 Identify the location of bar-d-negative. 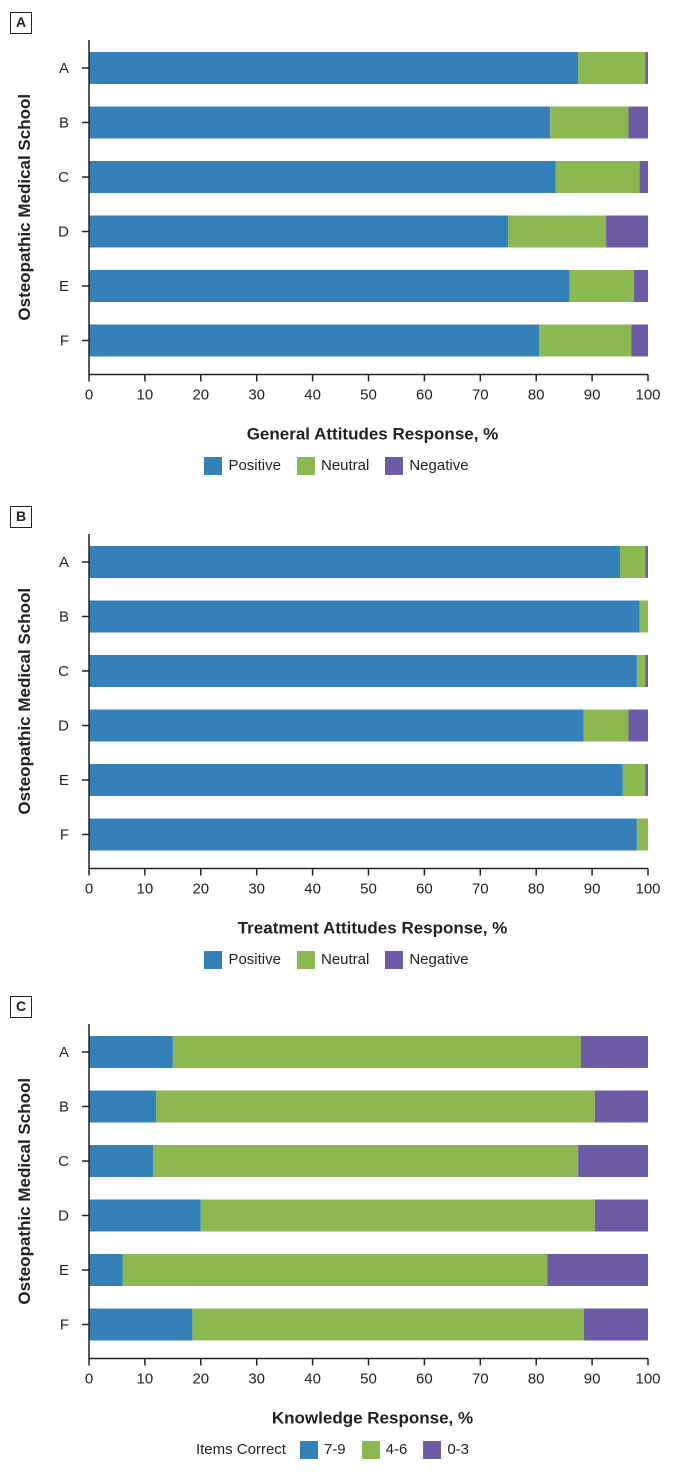
(638, 725).